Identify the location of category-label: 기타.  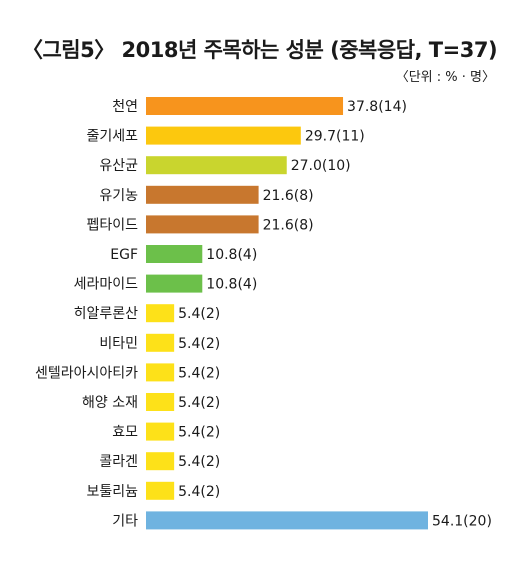
(125, 521).